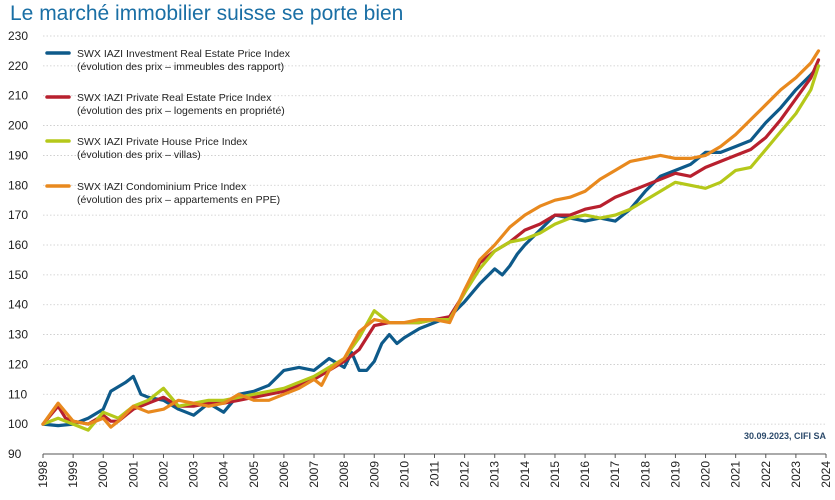  I want to click on y-tick-label: 210, so click(18, 96).